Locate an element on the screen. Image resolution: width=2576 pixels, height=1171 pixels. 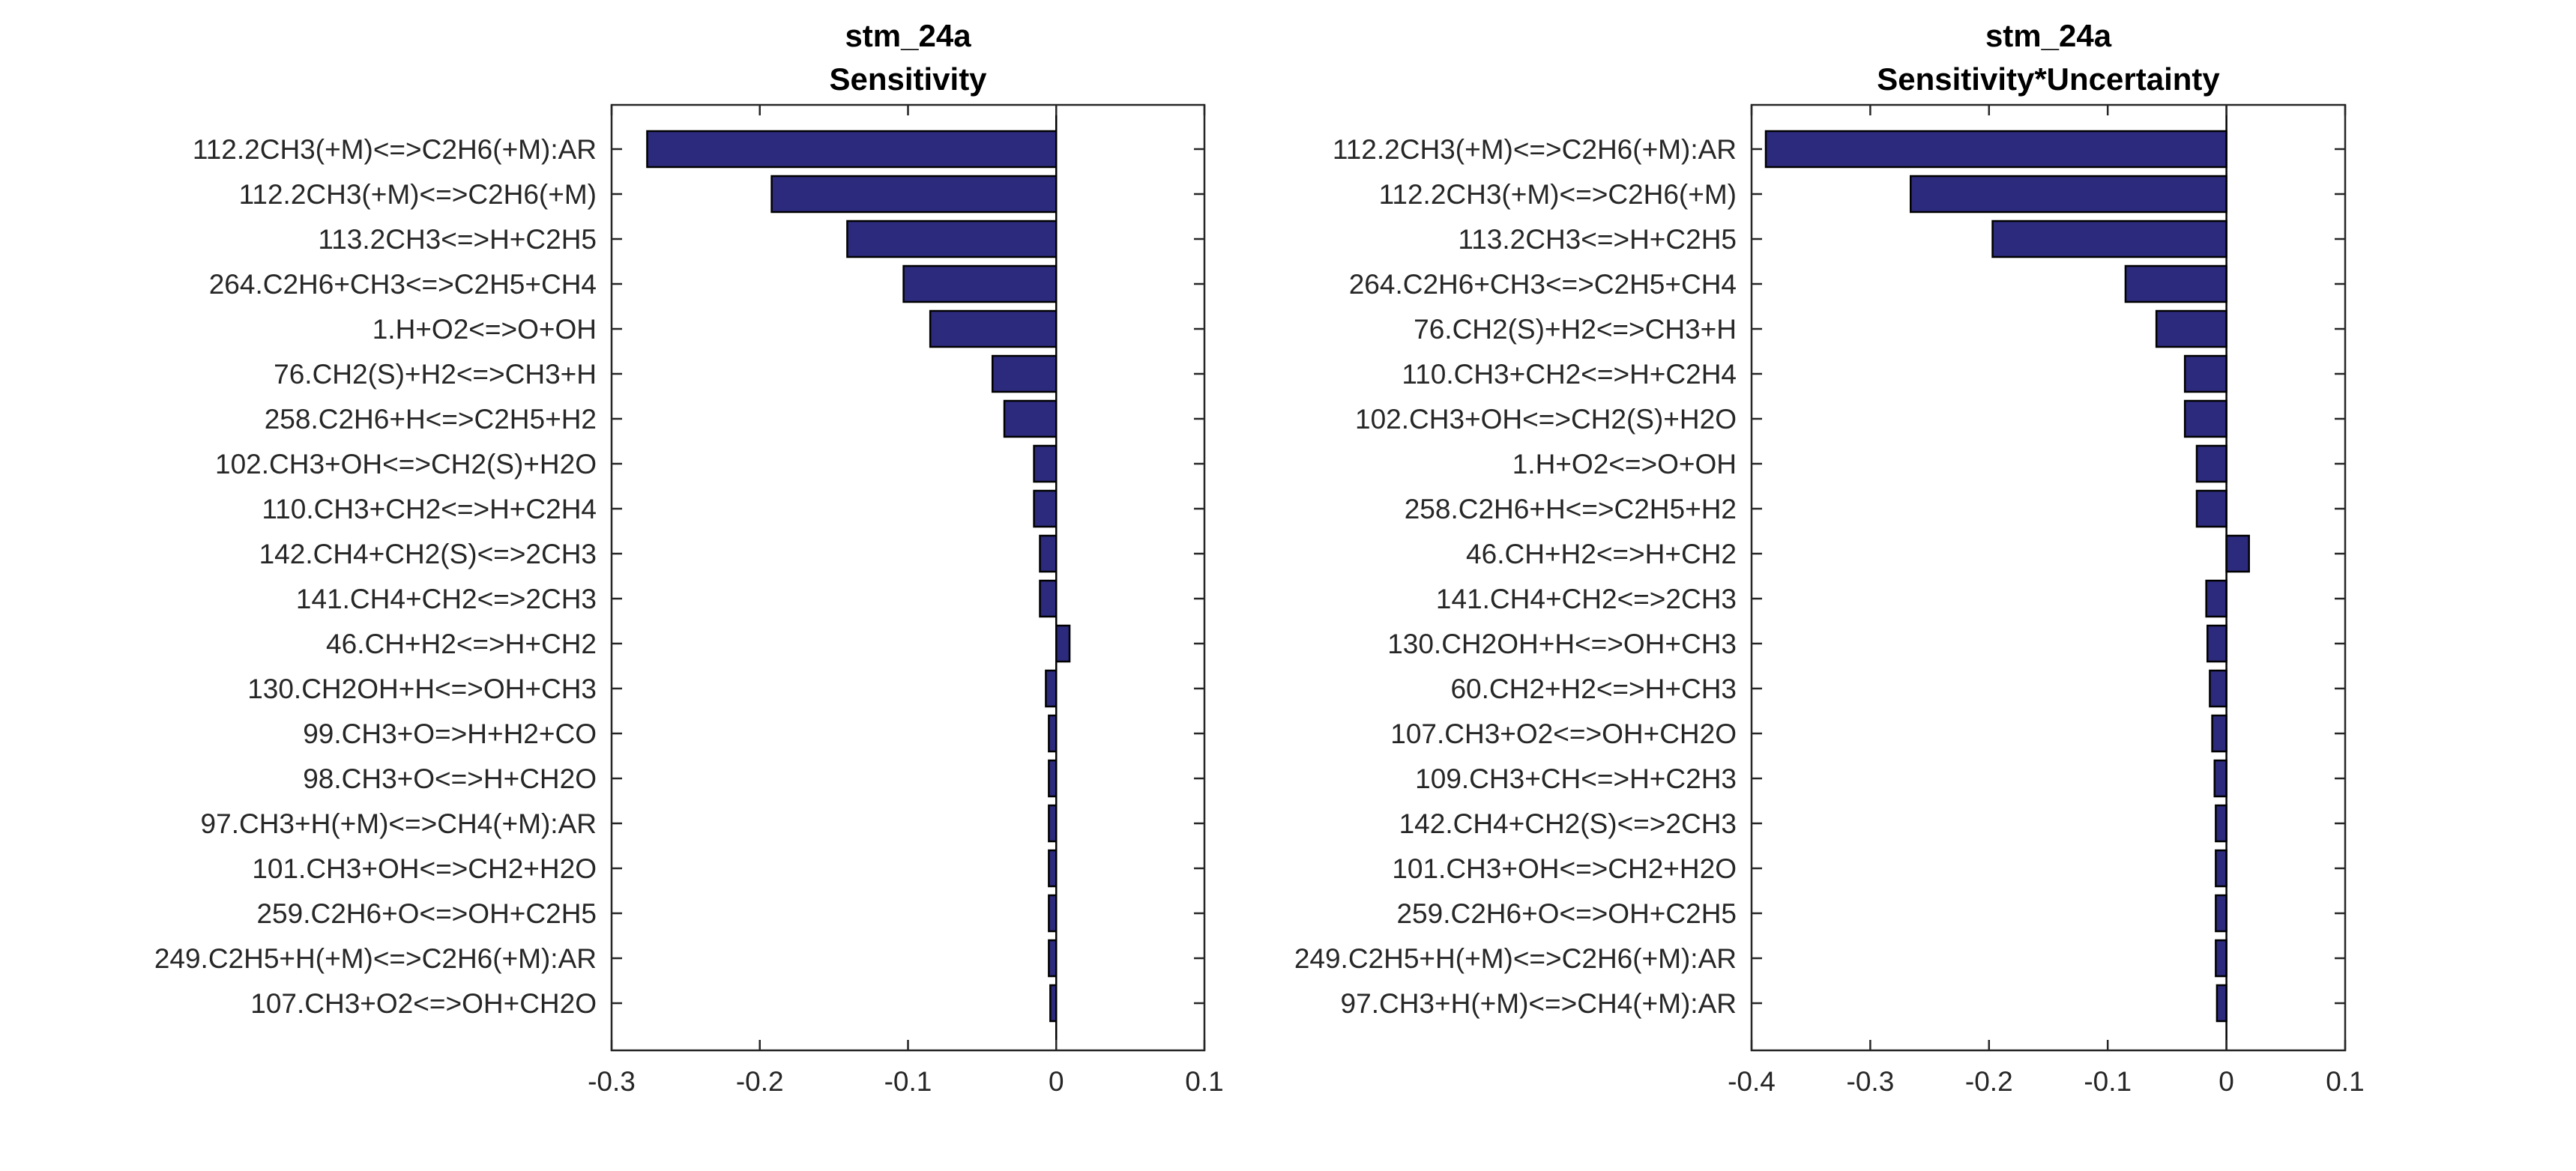
category-label: 60.CH2+H2<=>H+CH3 is located at coordinates (1594, 689).